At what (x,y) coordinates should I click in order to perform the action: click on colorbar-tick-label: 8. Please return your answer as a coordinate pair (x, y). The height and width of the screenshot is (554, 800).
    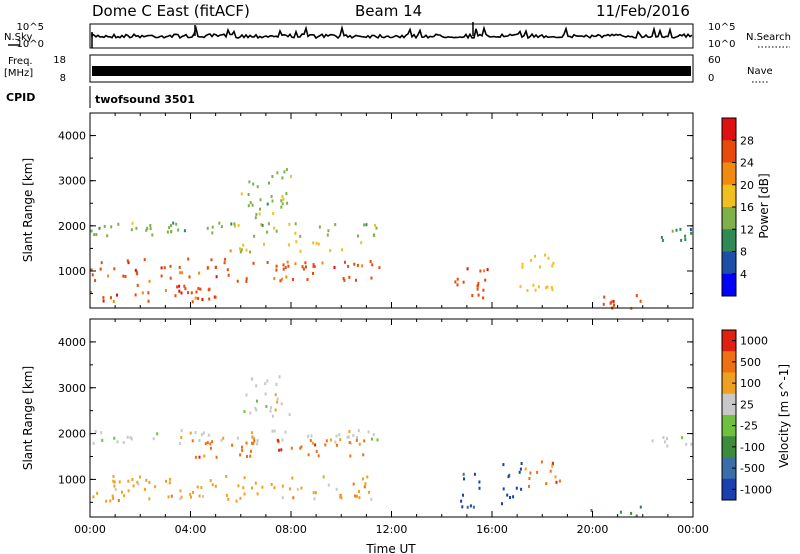
    Looking at the image, I should click on (743, 252).